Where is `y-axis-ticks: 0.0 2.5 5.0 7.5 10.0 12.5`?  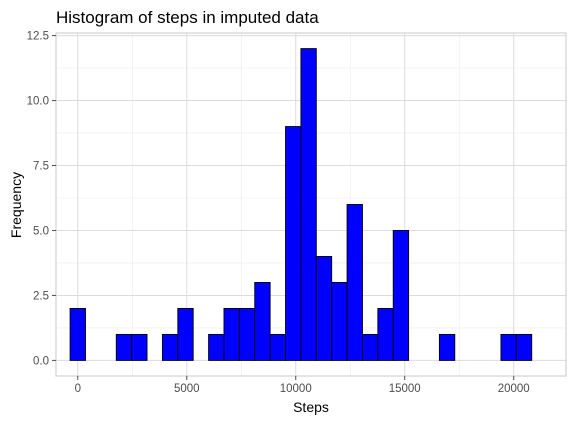 y-axis-ticks: 0.0 2.5 5.0 7.5 10.0 12.5 is located at coordinates (41, 199).